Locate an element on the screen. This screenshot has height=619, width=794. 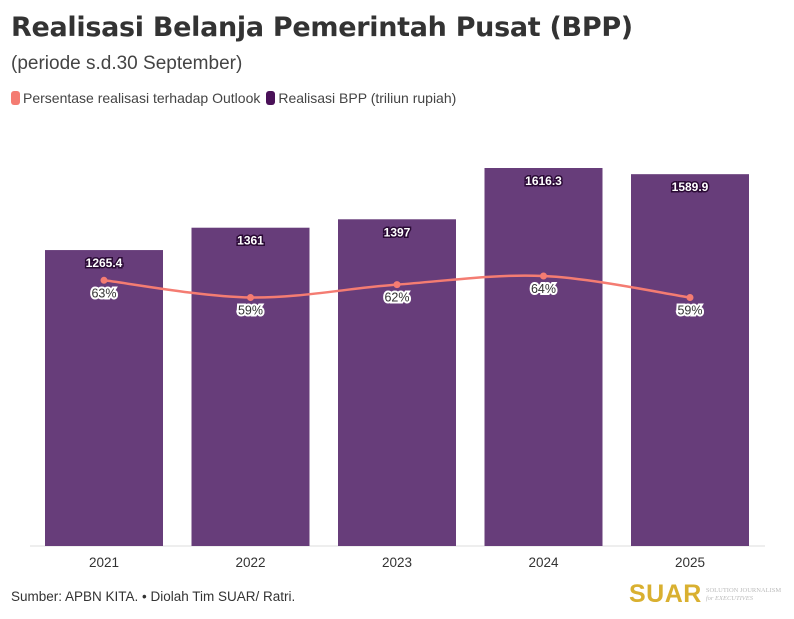
legend-label-bpp: Realisasi BPP (triliun rupiah) is located at coordinates (367, 98).